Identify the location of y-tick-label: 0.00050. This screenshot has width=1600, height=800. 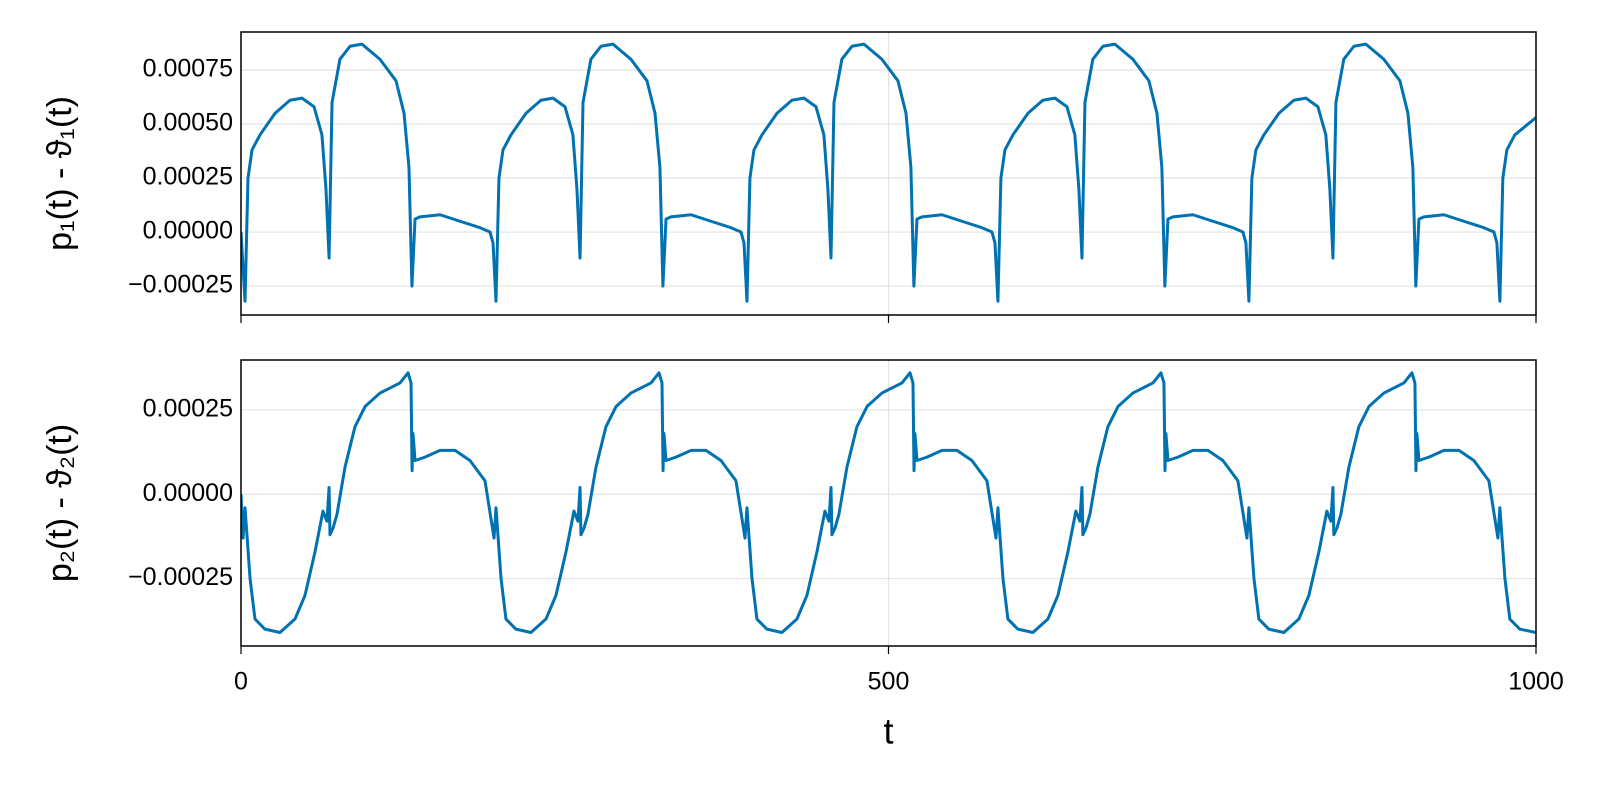
(188, 123).